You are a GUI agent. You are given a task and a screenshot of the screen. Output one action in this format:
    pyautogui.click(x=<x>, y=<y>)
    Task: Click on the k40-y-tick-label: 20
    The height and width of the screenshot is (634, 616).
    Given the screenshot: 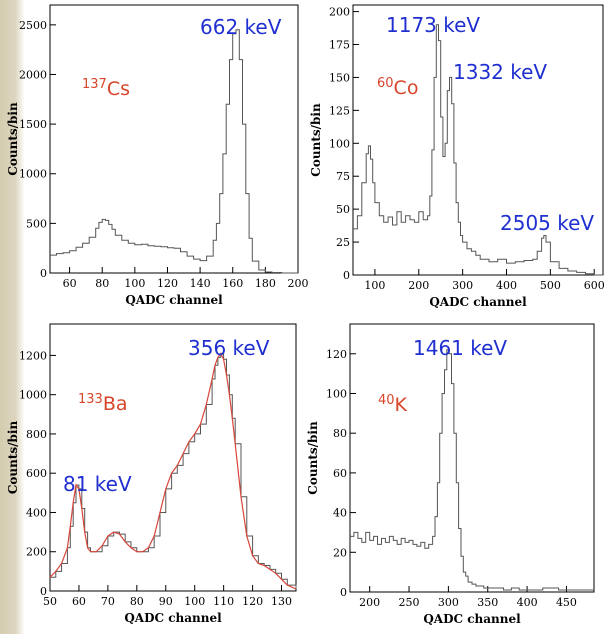 What is the action you would take?
    pyautogui.click(x=340, y=552)
    